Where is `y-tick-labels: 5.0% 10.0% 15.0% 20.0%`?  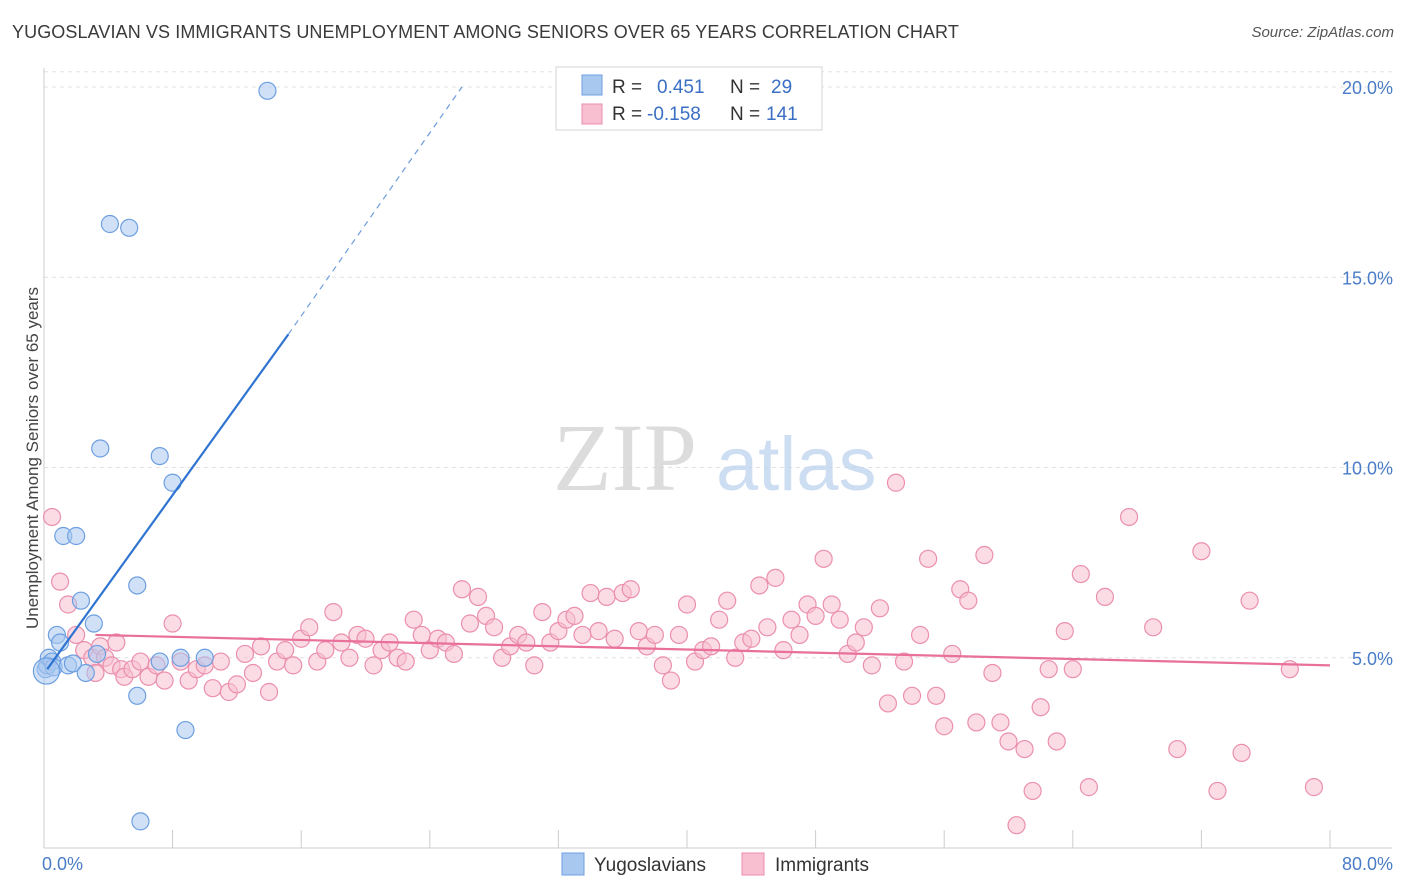
y-tick-labels: 5.0% 10.0% 15.0% 20.0% is located at coordinates (1367, 373).